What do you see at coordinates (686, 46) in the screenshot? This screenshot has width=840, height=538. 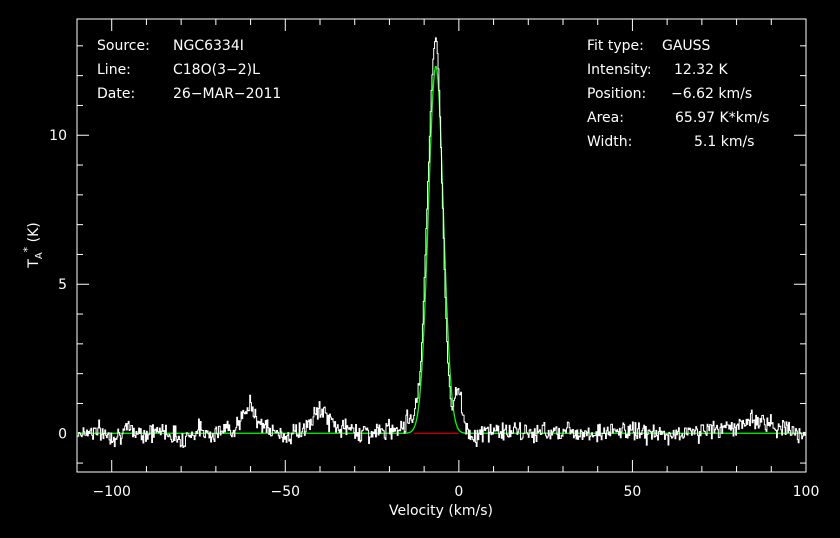 I see `fit-type-value: GAUSS` at bounding box center [686, 46].